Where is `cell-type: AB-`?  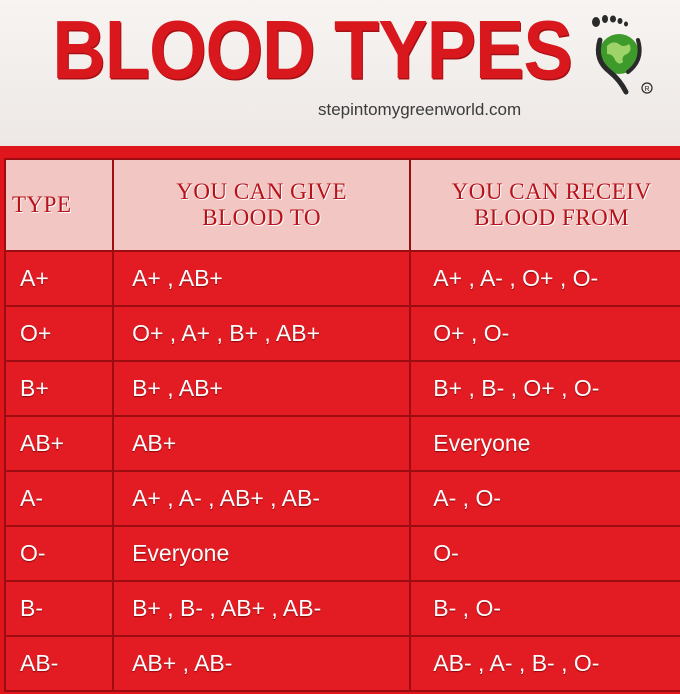
cell-type: AB- is located at coordinates (59, 663).